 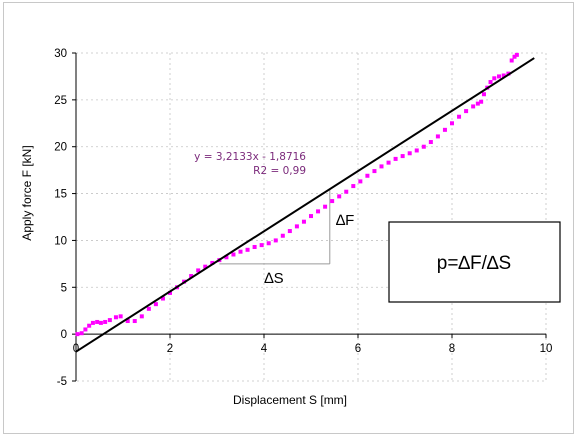 What do you see at coordinates (60, 148) in the screenshot?
I see `y-tick-label: 20` at bounding box center [60, 148].